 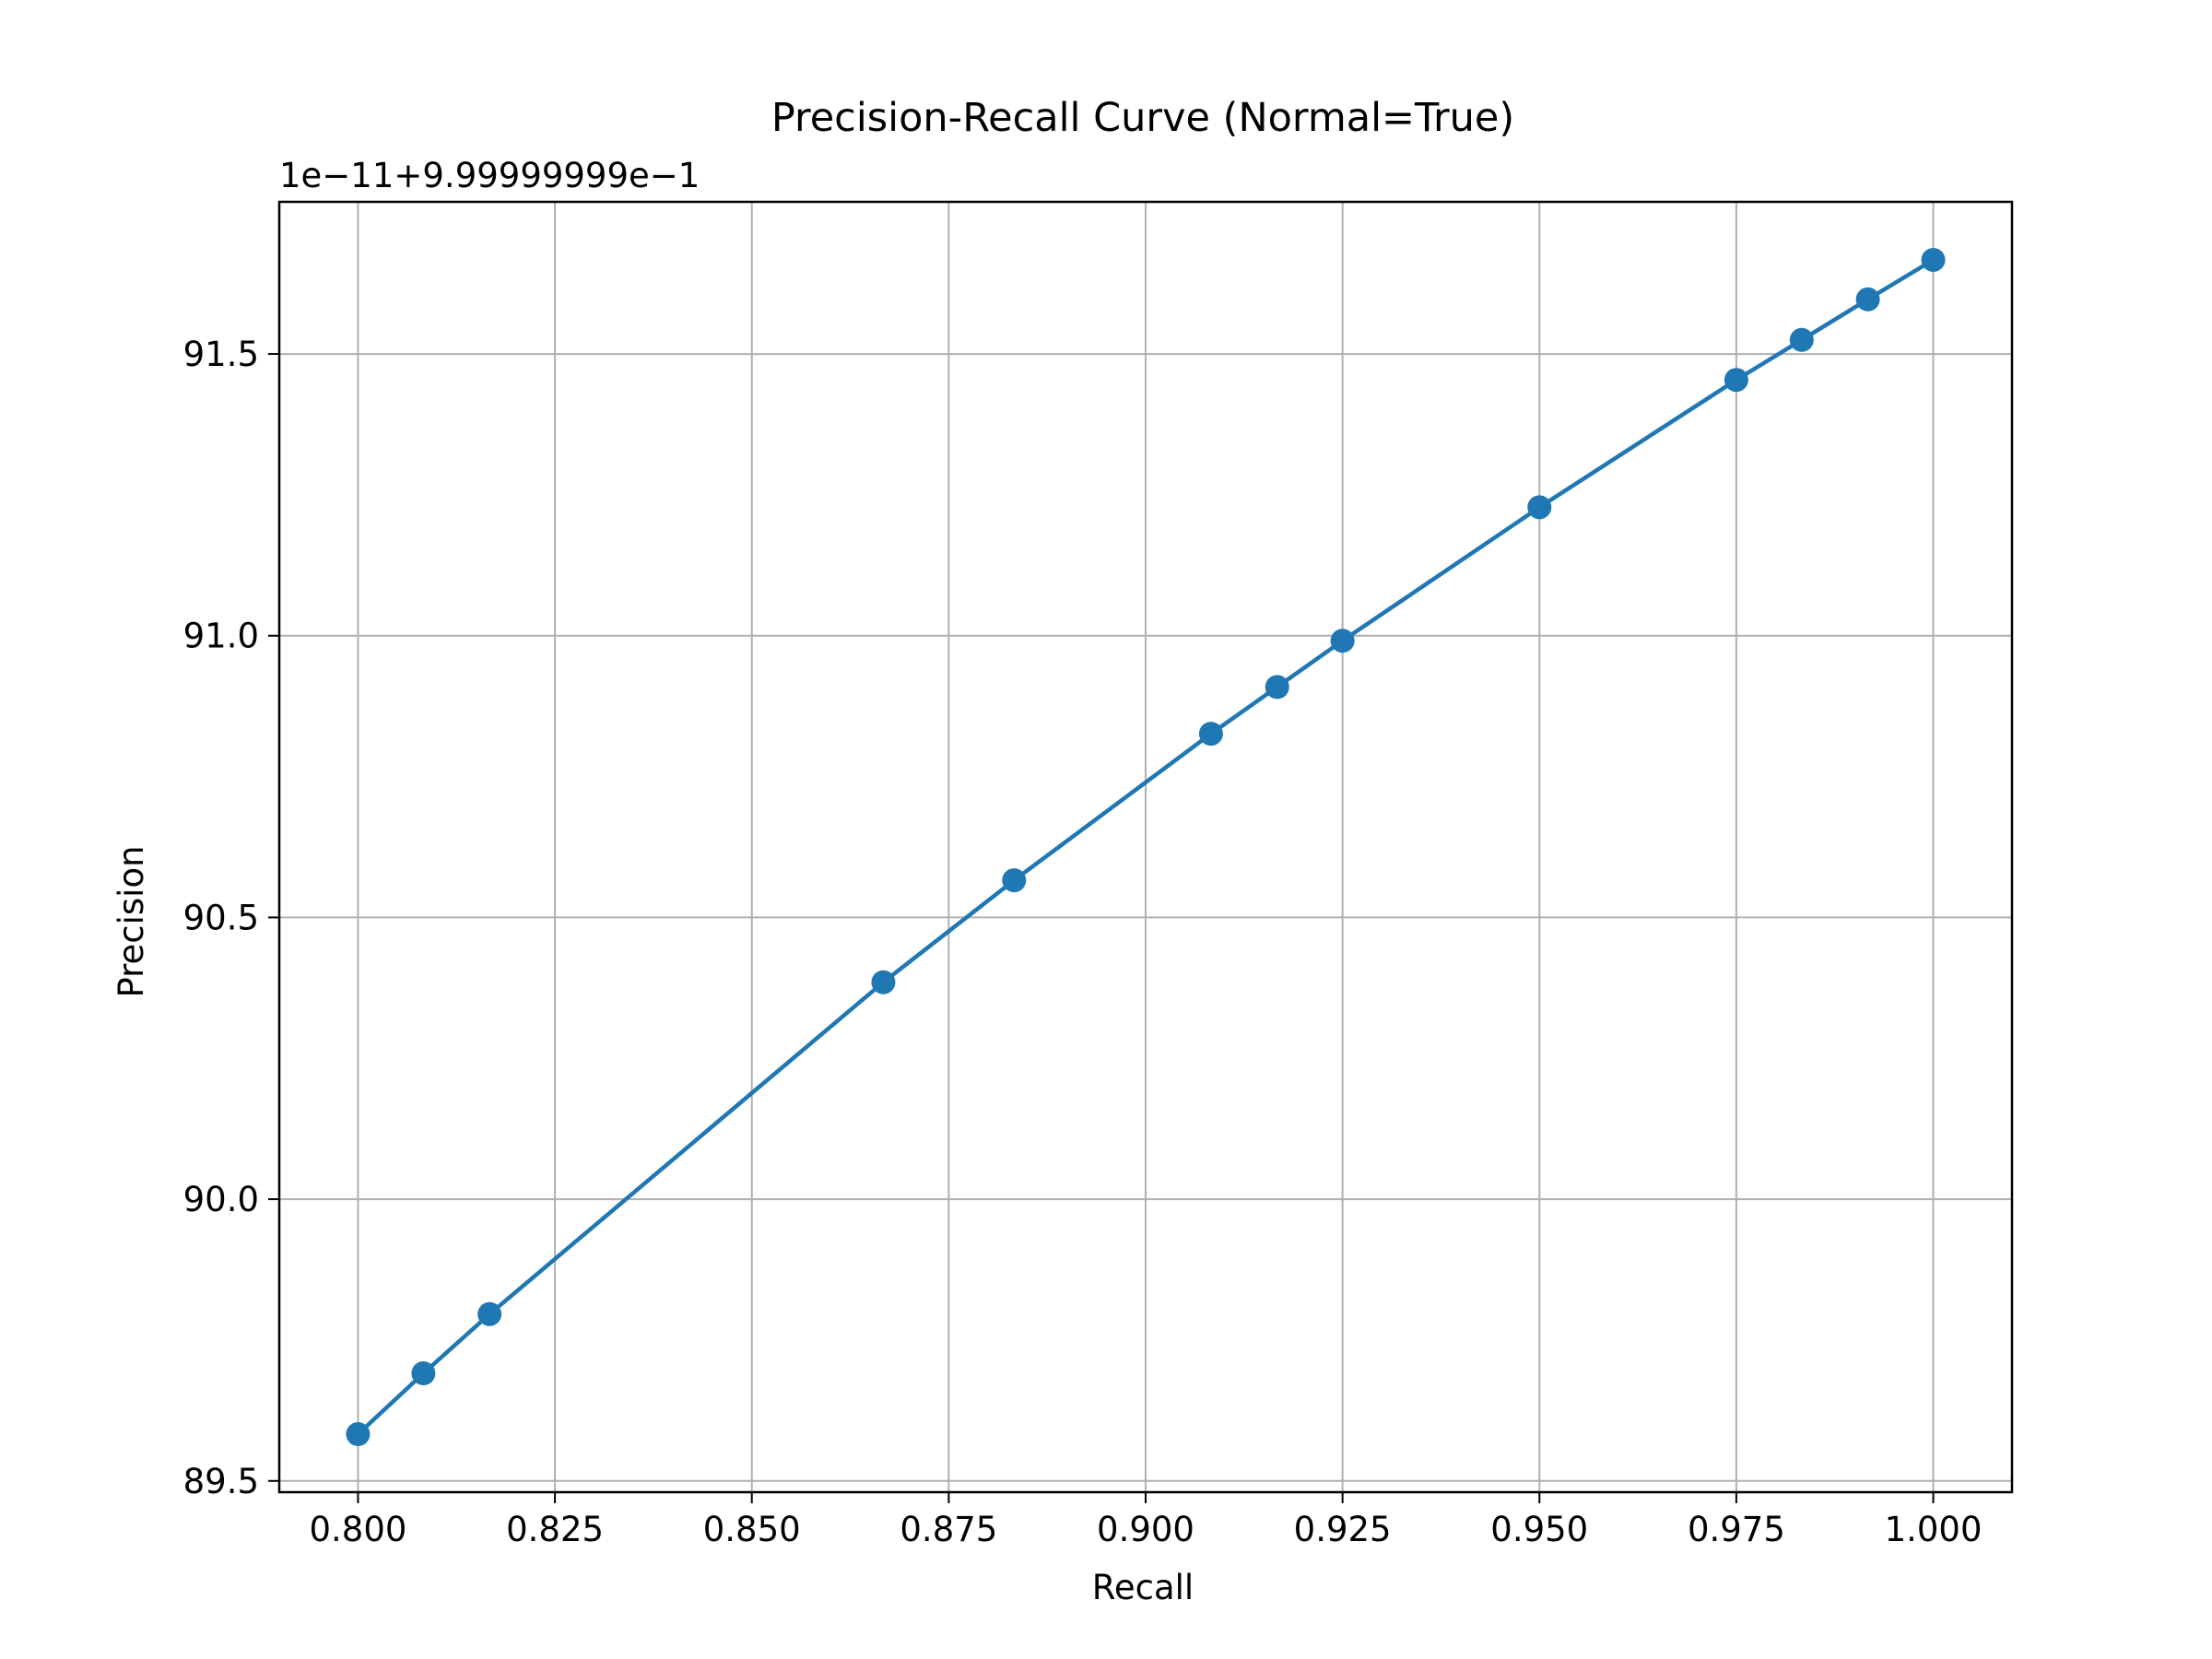 What do you see at coordinates (221, 1481) in the screenshot?
I see `y-tick-label: 89.5` at bounding box center [221, 1481].